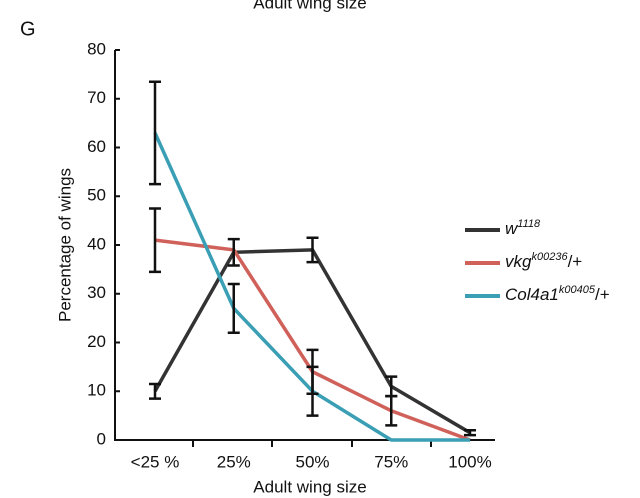 The width and height of the screenshot is (640, 498). What do you see at coordinates (309, 6) in the screenshot?
I see `chart-title: Adult wing size` at bounding box center [309, 6].